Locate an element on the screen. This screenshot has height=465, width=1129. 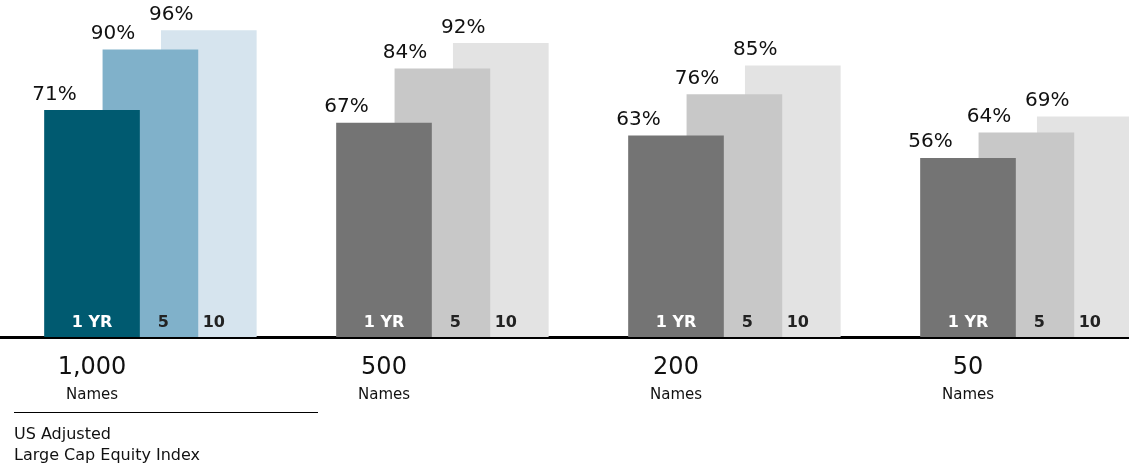
data-label: 64% is located at coordinates (989, 114).